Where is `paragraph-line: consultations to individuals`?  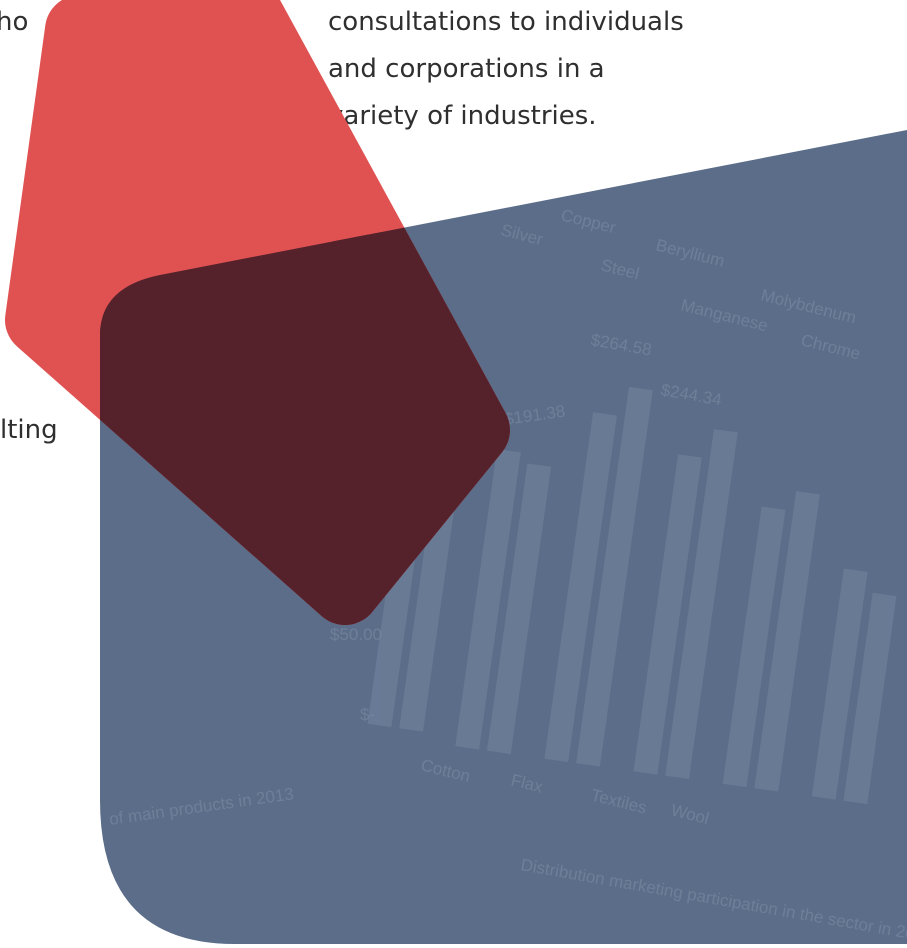 paragraph-line: consultations to individuals is located at coordinates (506, 22).